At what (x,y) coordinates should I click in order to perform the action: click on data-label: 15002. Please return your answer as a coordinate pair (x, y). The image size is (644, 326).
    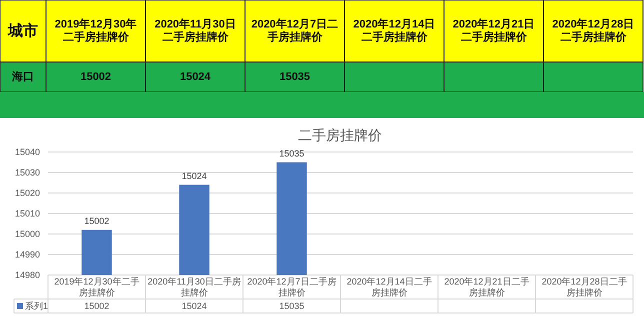
    Looking at the image, I should click on (97, 221).